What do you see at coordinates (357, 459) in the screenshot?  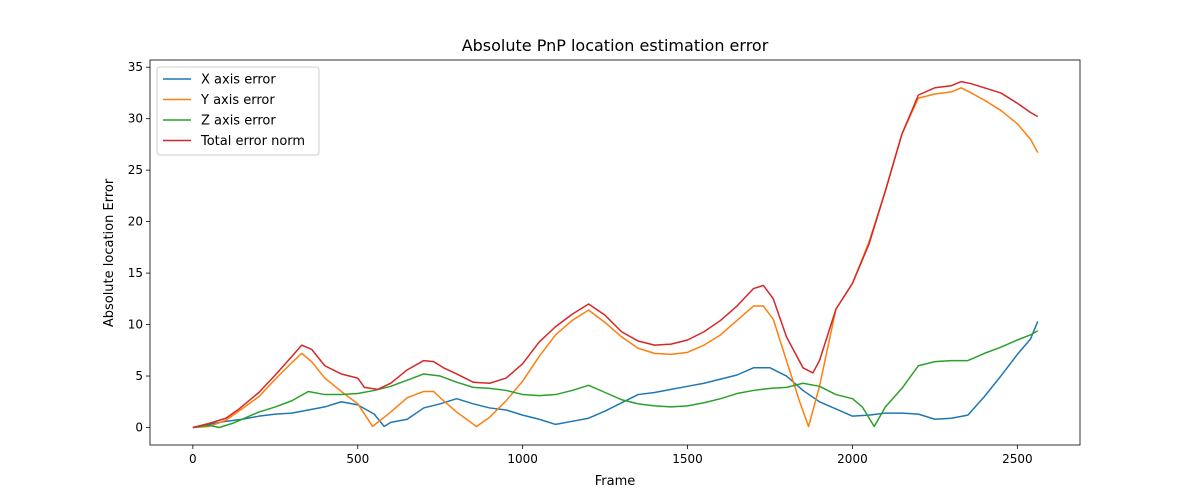 I see `x-tick-label: 500` at bounding box center [357, 459].